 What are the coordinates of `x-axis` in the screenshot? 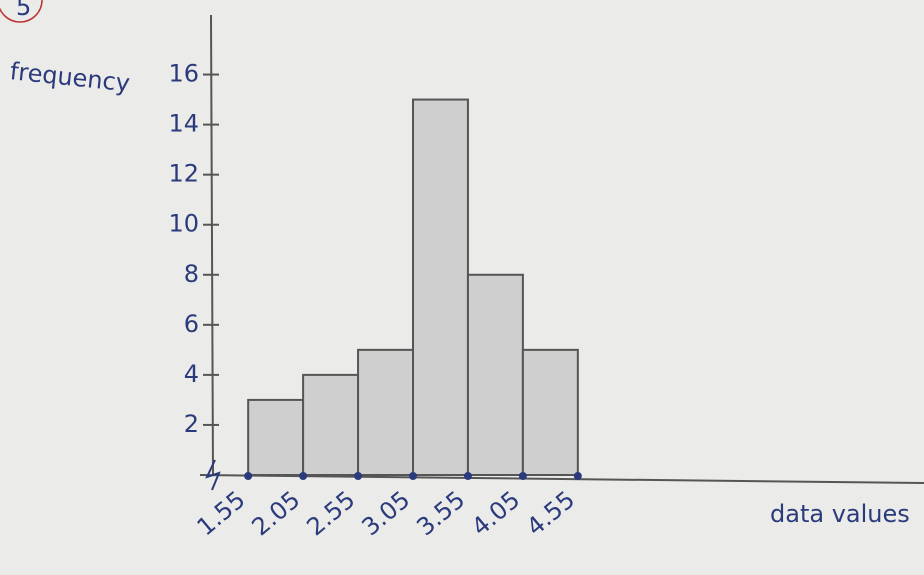 It's located at (561, 479).